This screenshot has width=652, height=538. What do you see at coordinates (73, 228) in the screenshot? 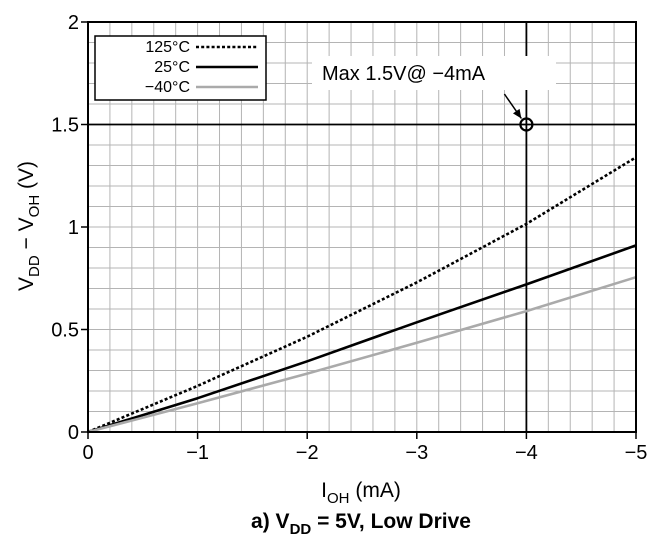
I see `y-tick-label: 1` at bounding box center [73, 228].